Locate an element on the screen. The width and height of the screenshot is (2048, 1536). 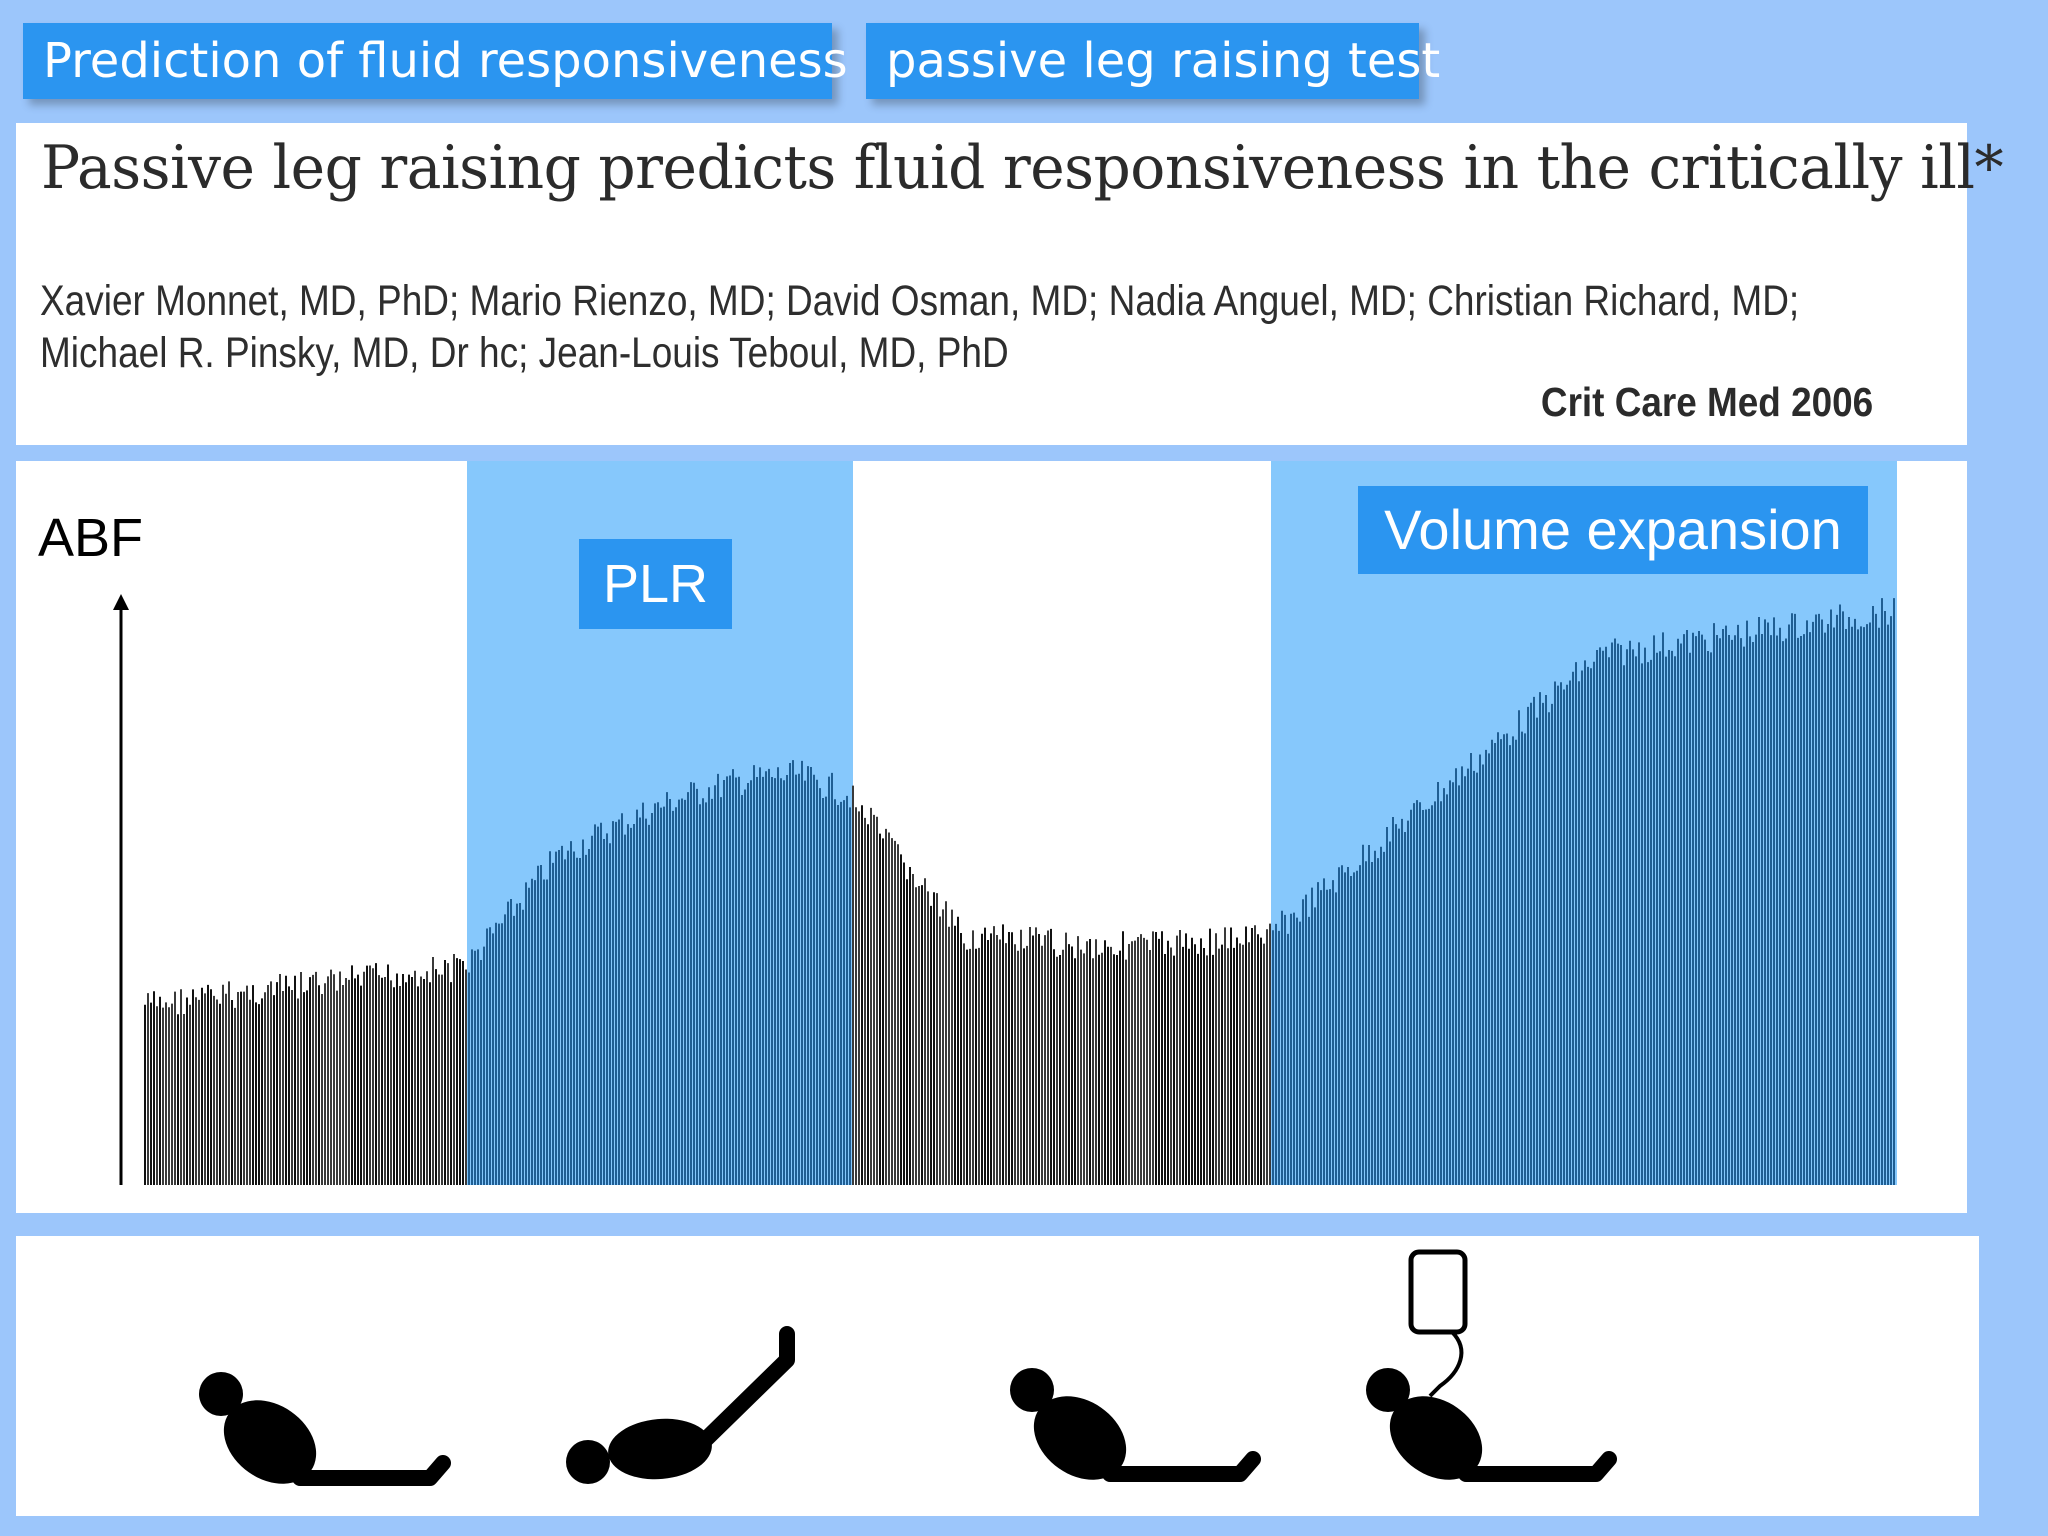
plr-label: PLR is located at coordinates (655, 584).